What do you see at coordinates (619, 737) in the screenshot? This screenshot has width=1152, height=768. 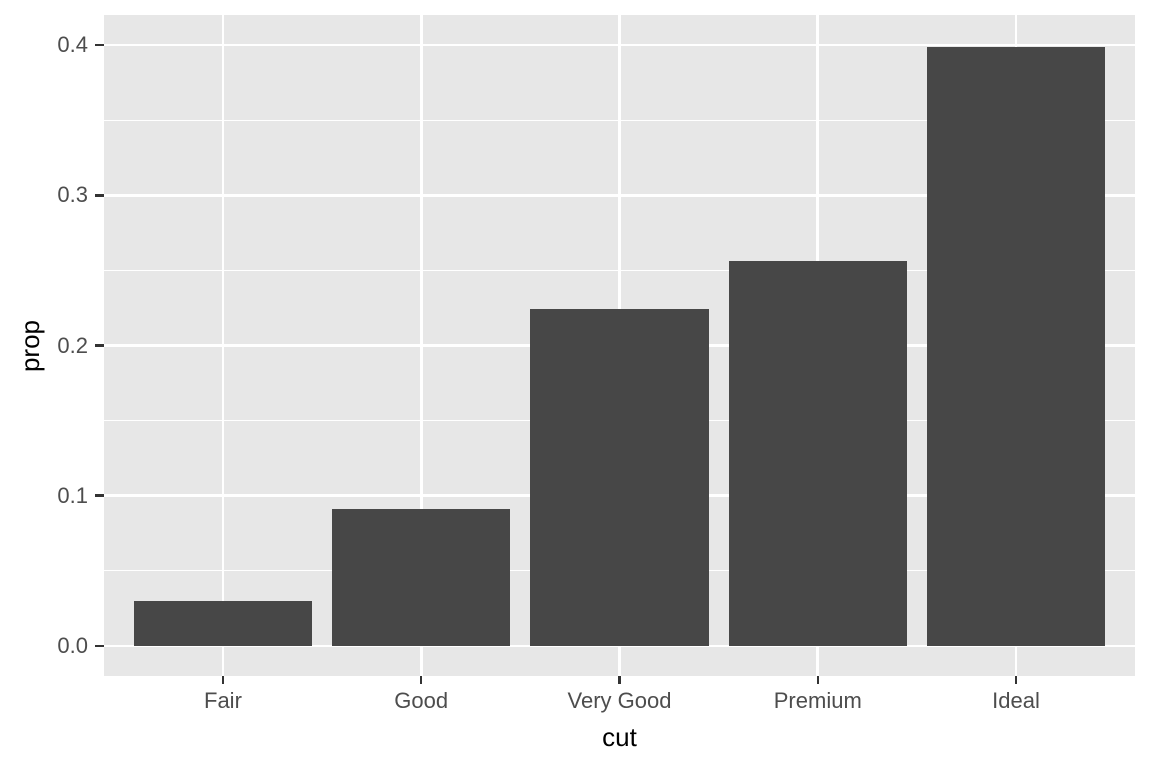 I see `x-axis-title: cut` at bounding box center [619, 737].